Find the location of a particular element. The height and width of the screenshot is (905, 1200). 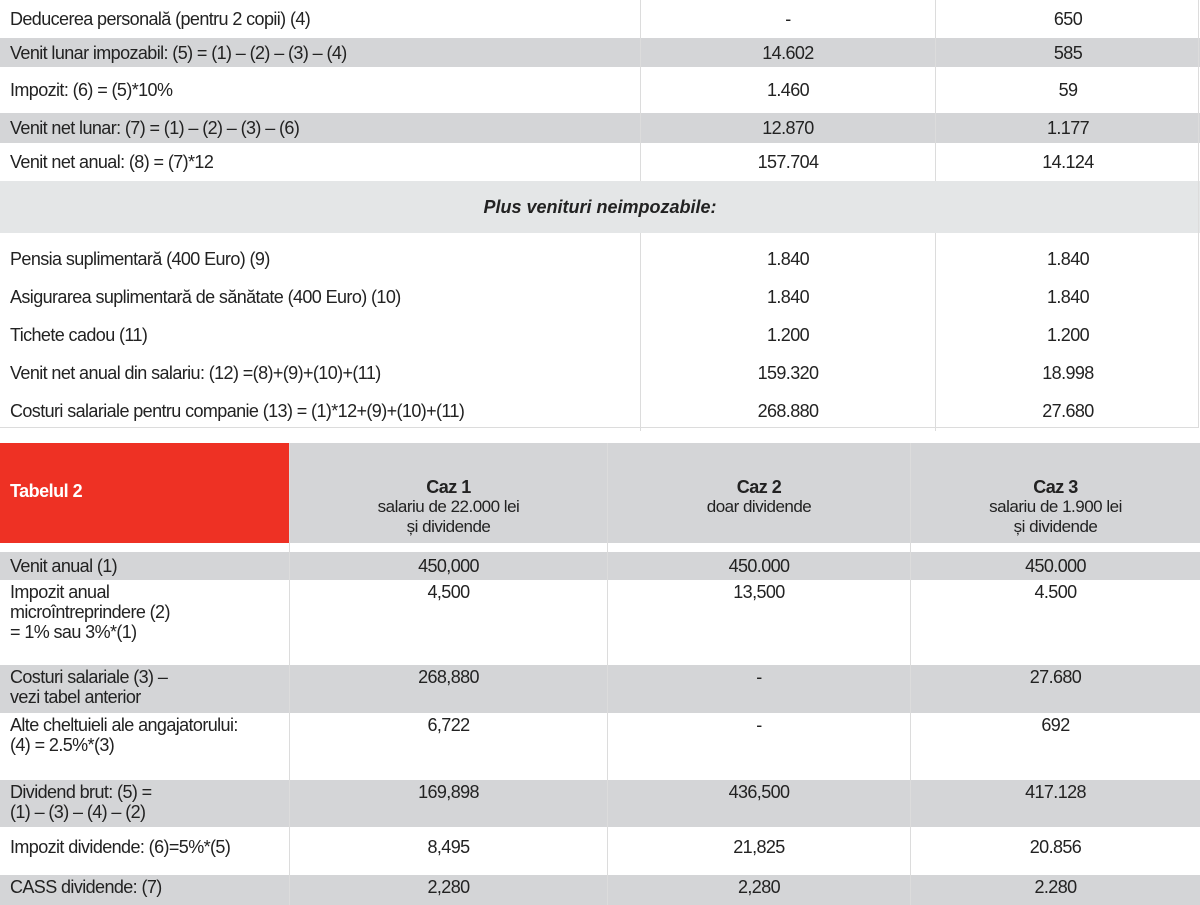

row-value: 14.602 is located at coordinates (787, 52).